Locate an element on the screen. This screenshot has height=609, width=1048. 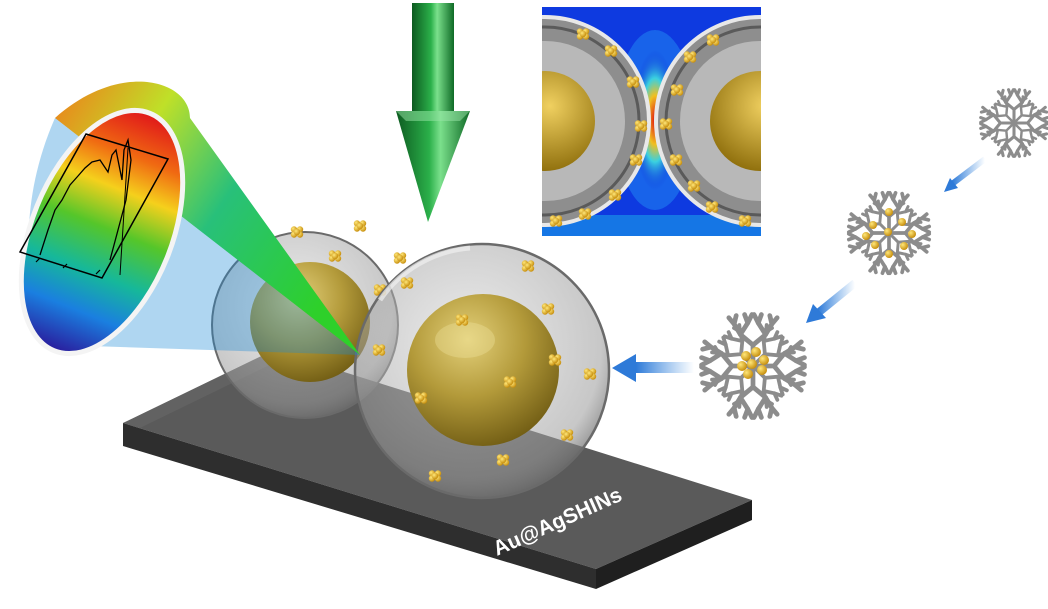
nanoparticle-front is located at coordinates (482, 371).